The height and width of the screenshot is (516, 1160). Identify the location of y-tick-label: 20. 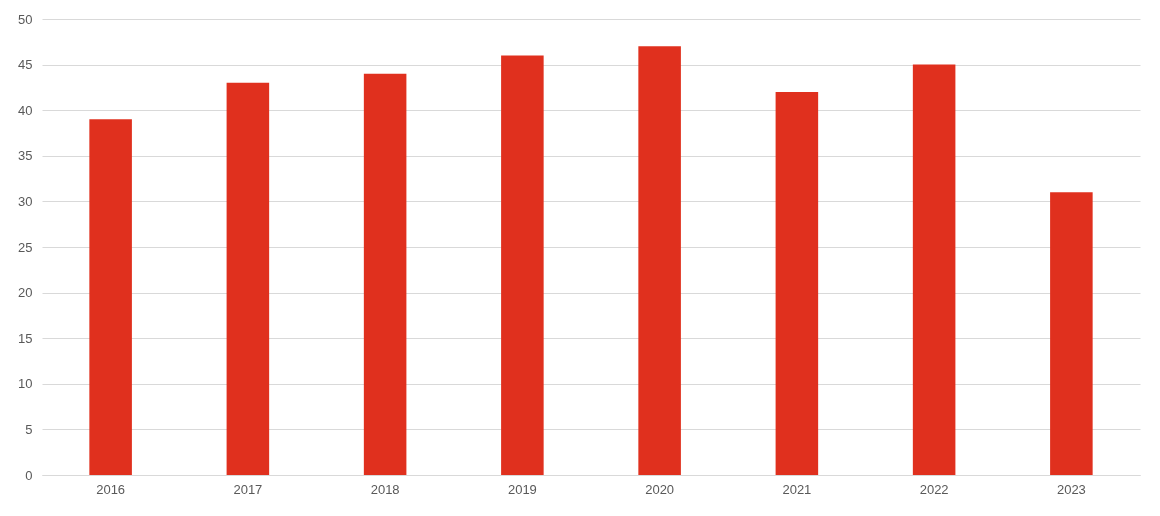
(25, 293).